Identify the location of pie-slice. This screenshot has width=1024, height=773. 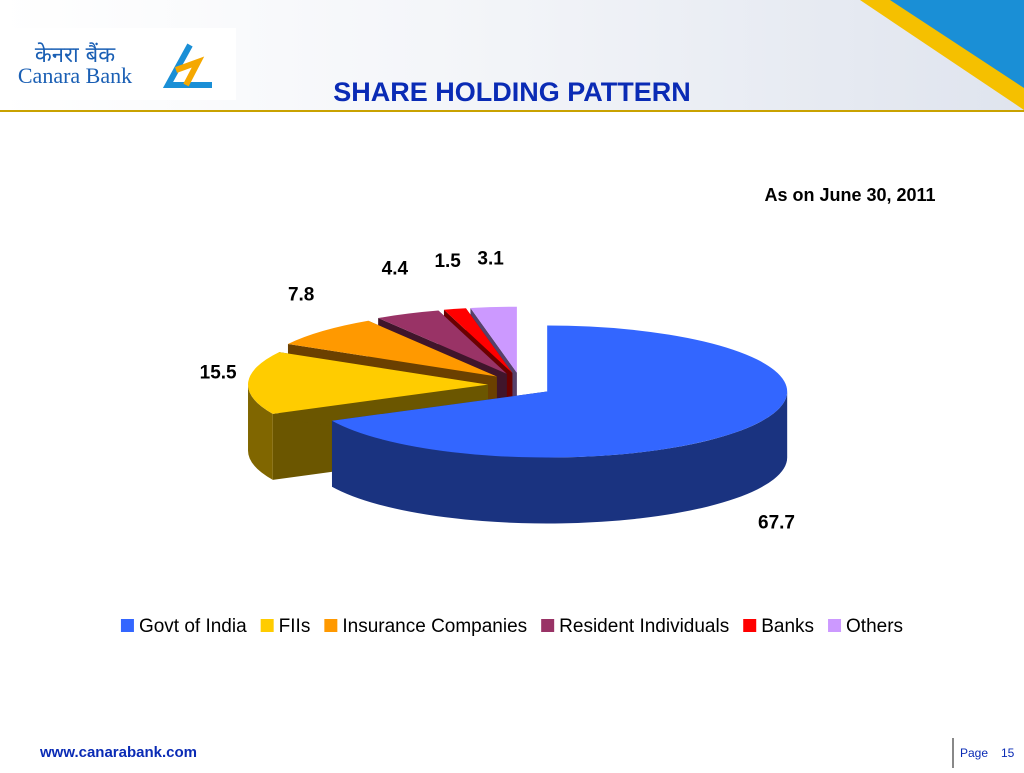
(559, 424).